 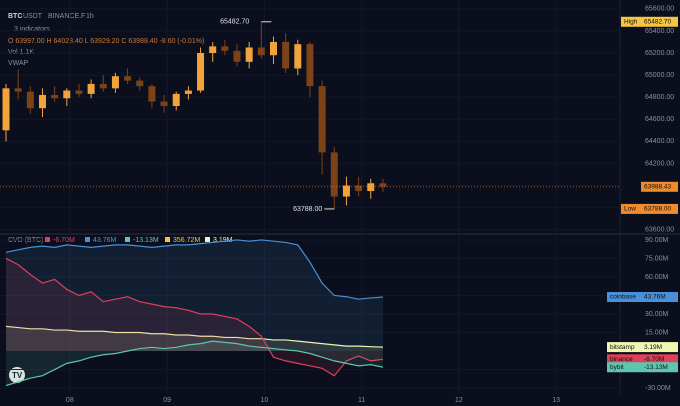 I want to click on x-tick-label: 08, so click(x=70, y=400).